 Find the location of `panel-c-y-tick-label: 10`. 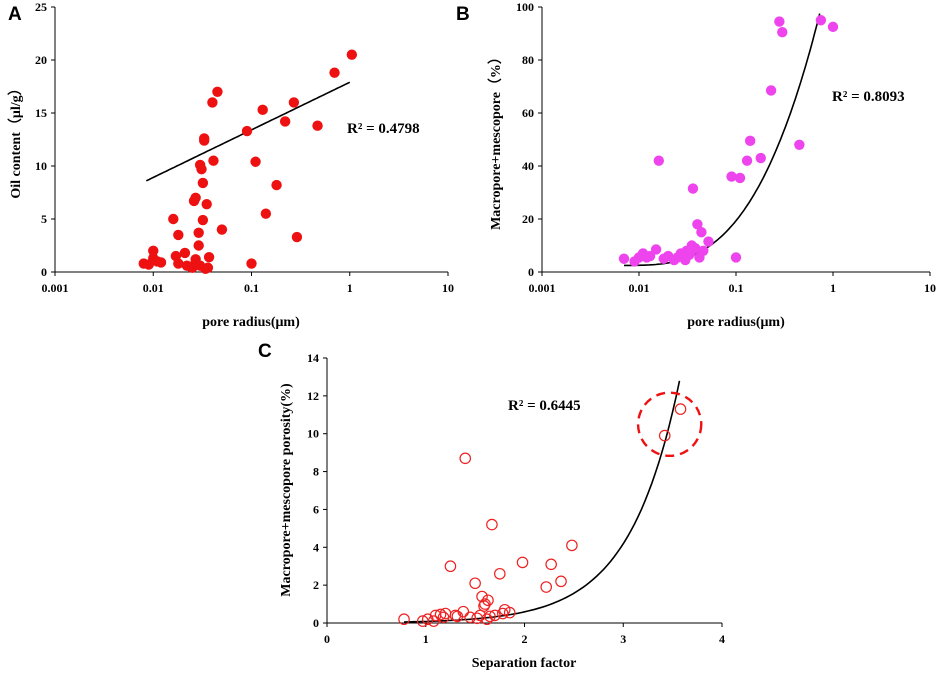

panel-c-y-tick-label: 10 is located at coordinates (313, 434).